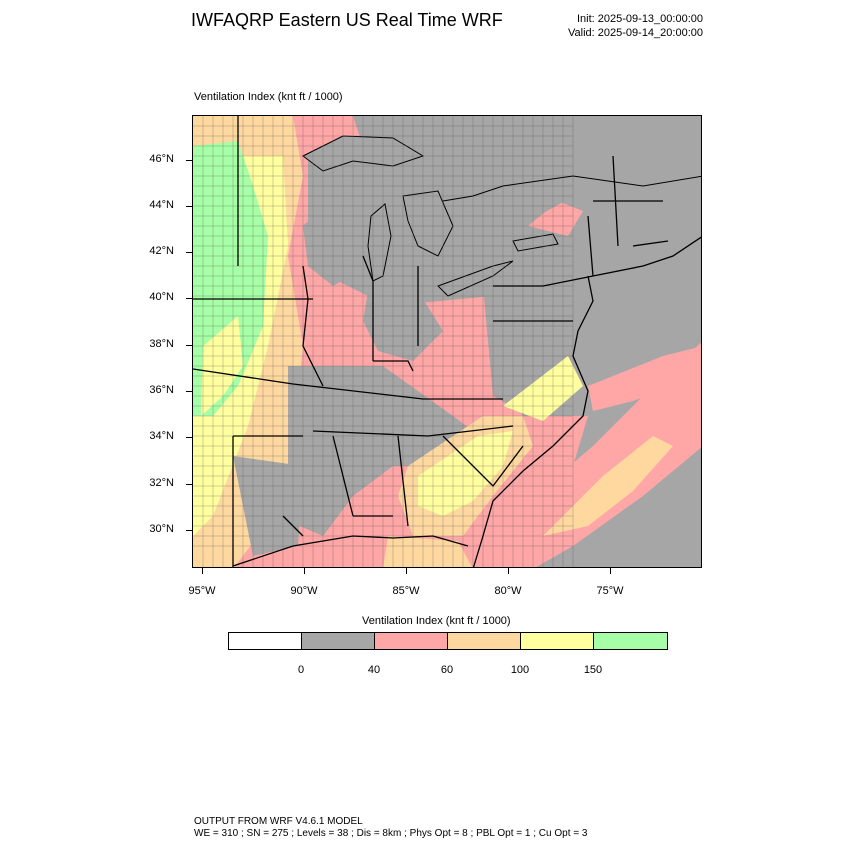 Image resolution: width=850 pixels, height=850 pixels. What do you see at coordinates (161, 483) in the screenshot?
I see `lat-label-32: 32°N` at bounding box center [161, 483].